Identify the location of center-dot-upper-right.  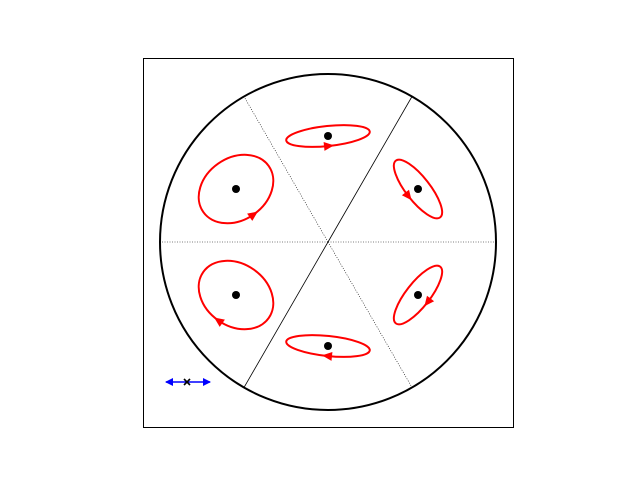
(418, 189).